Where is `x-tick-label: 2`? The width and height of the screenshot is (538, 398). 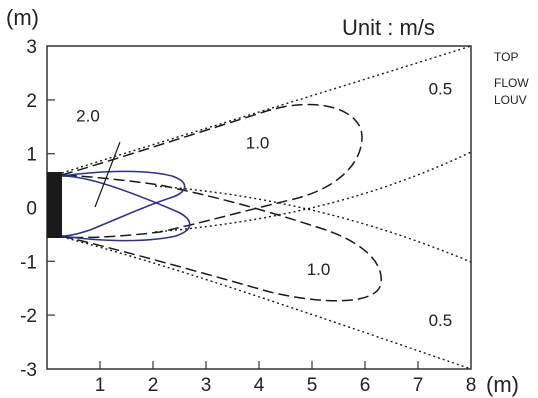
x-tick-label: 2 is located at coordinates (153, 385).